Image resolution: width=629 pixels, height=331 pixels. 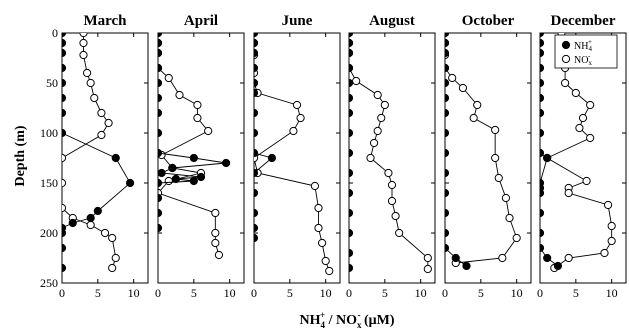 I want to click on series-line-nh4-march, so click(x=96, y=150).